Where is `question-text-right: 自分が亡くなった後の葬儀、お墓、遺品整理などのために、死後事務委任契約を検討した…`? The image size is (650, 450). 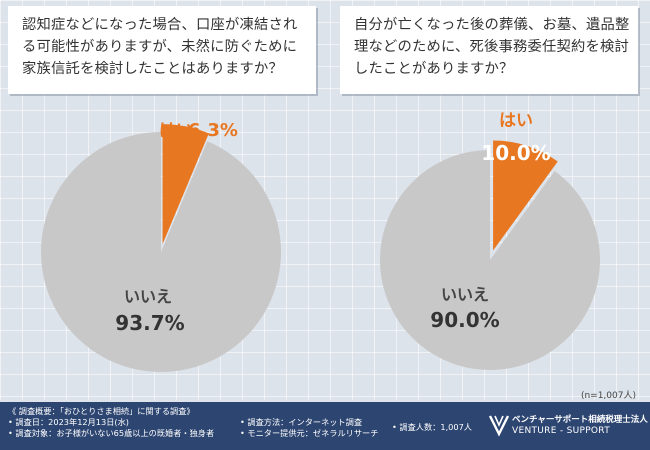 question-text-right: 自分が亡くなった後の葬儀、お墓、遺品整理などのために、死後事務委任契約を検討した… is located at coordinates (492, 47).